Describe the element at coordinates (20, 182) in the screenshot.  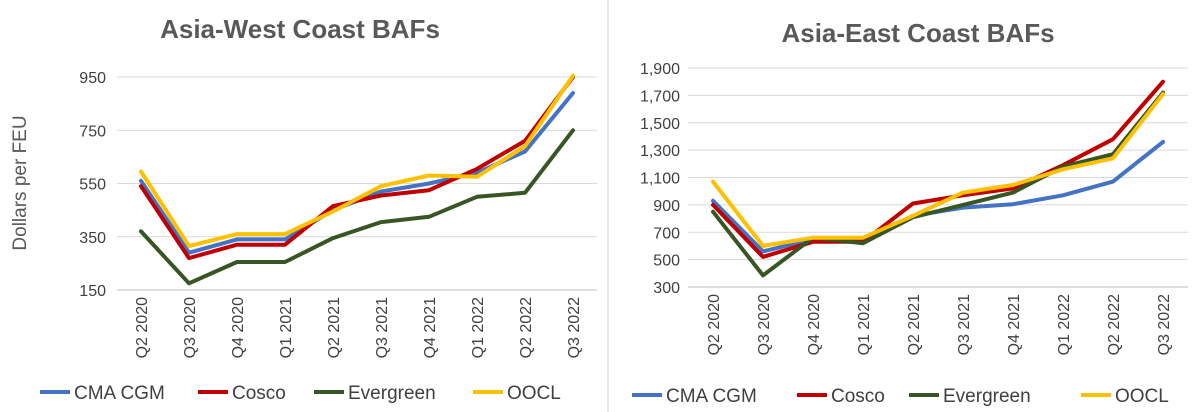
I see `y-axis-label: Dollars per FEU` at that location.